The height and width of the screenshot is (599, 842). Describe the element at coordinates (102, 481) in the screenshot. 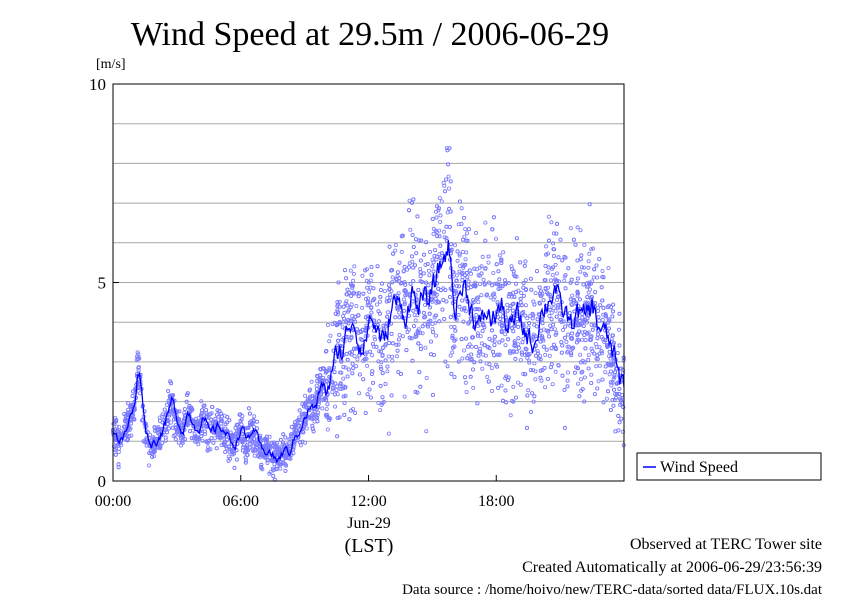

I see `y-tick-label: 0` at that location.